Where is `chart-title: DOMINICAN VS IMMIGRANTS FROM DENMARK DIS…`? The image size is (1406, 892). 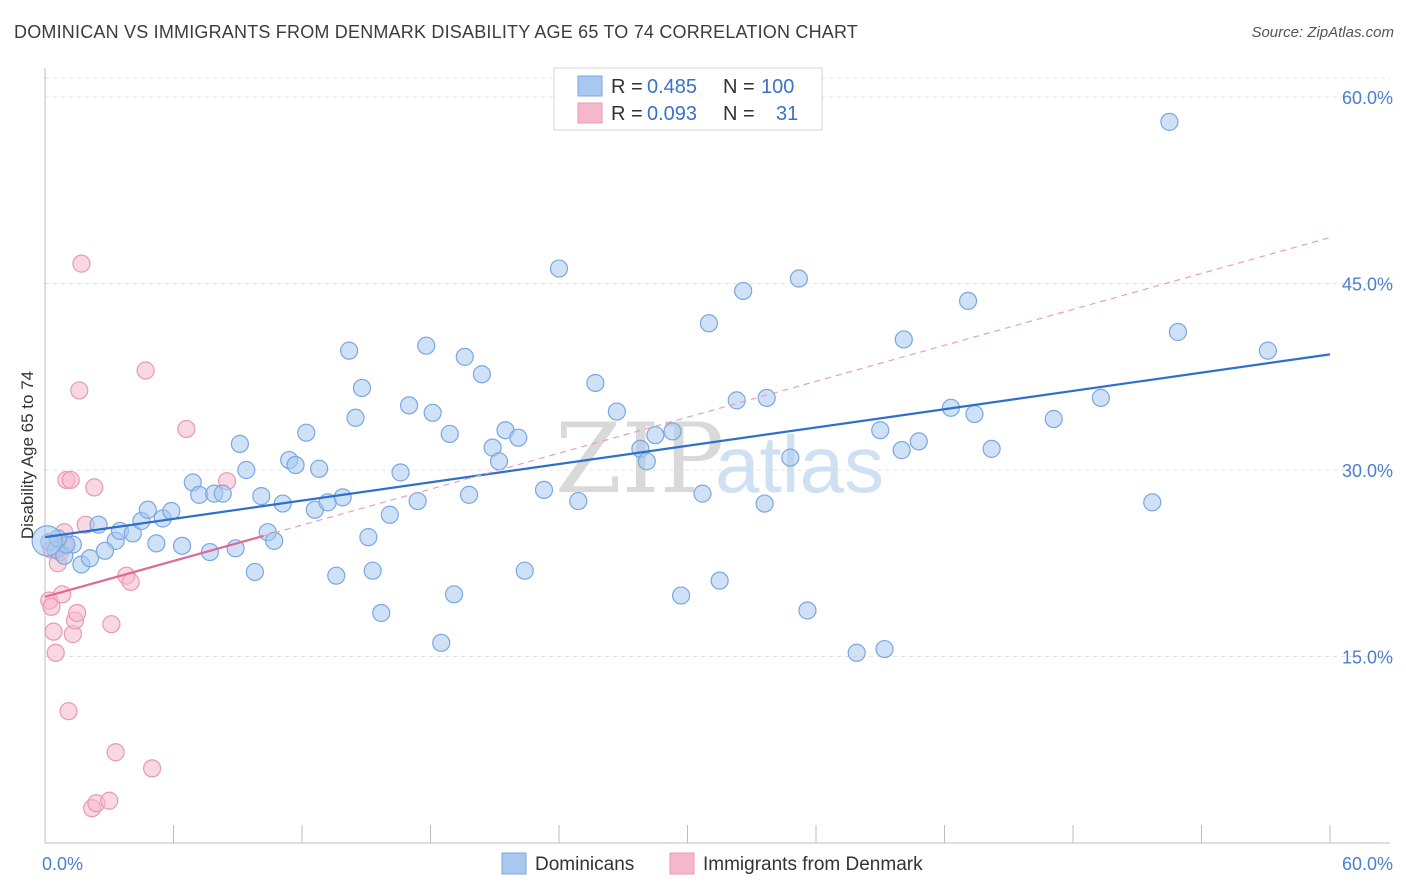 chart-title: DOMINICAN VS IMMIGRANTS FROM DENMARK DIS… is located at coordinates (436, 32).